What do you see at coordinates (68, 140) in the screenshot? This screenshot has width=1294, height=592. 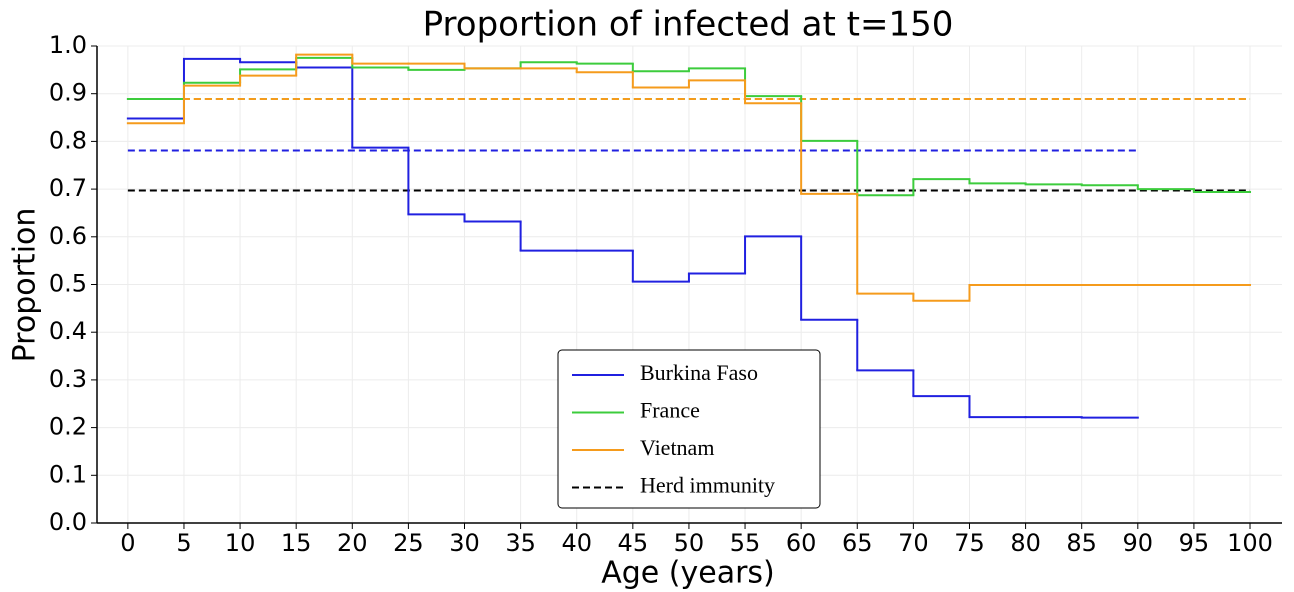 I see `y-tick-label: 0.8` at bounding box center [68, 140].